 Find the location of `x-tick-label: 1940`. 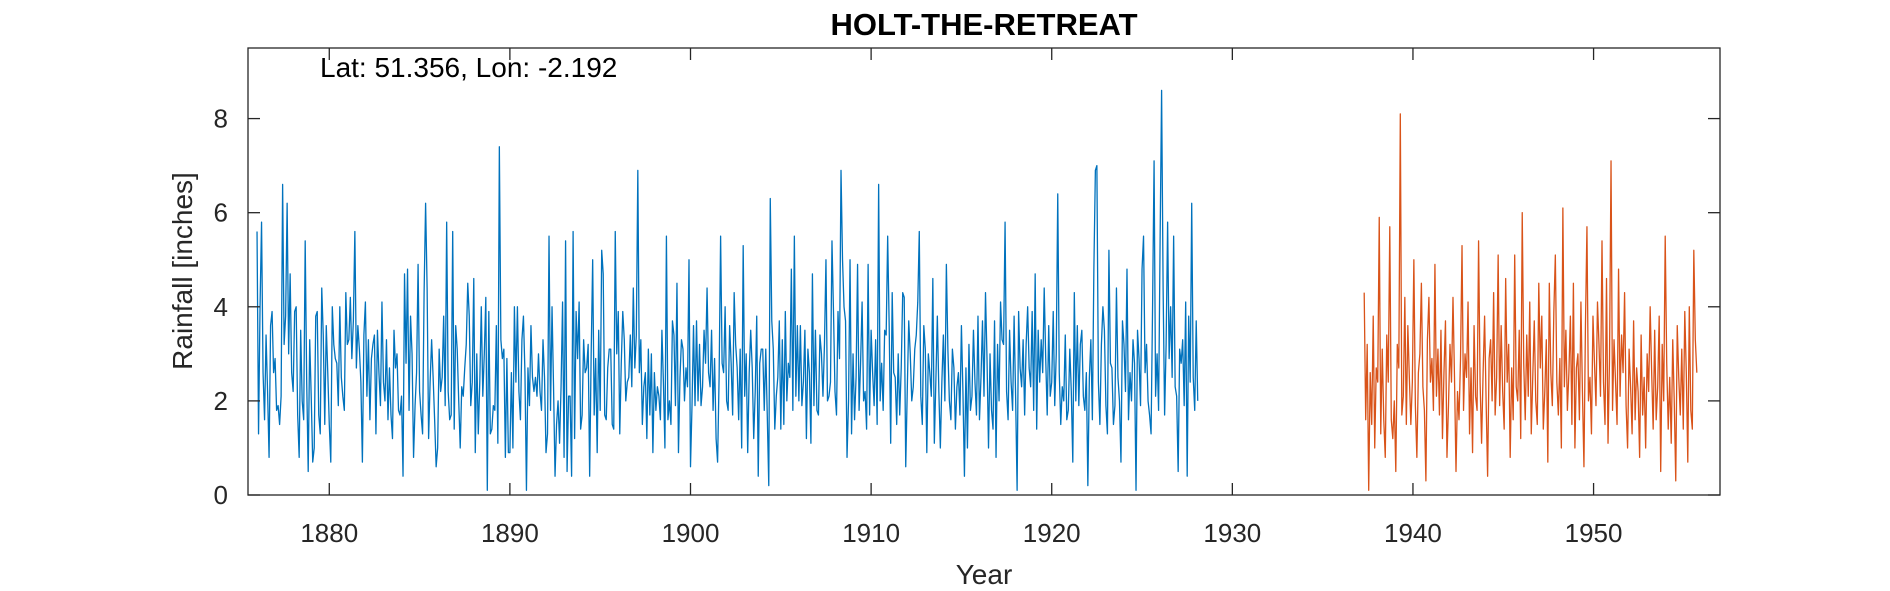

x-tick-label: 1940 is located at coordinates (1413, 533).